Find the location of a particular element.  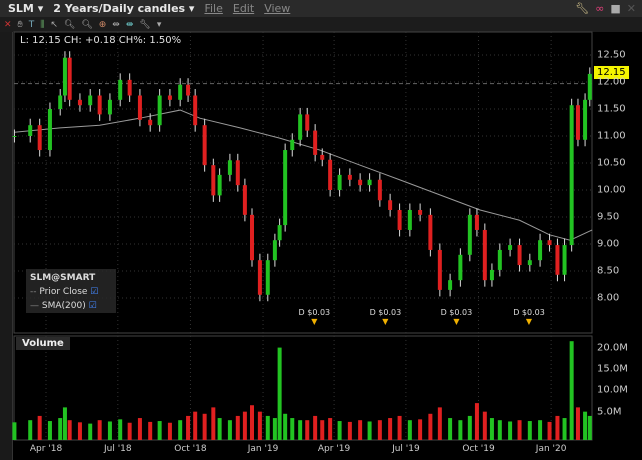

text-icon: T is located at coordinates (31, 24).